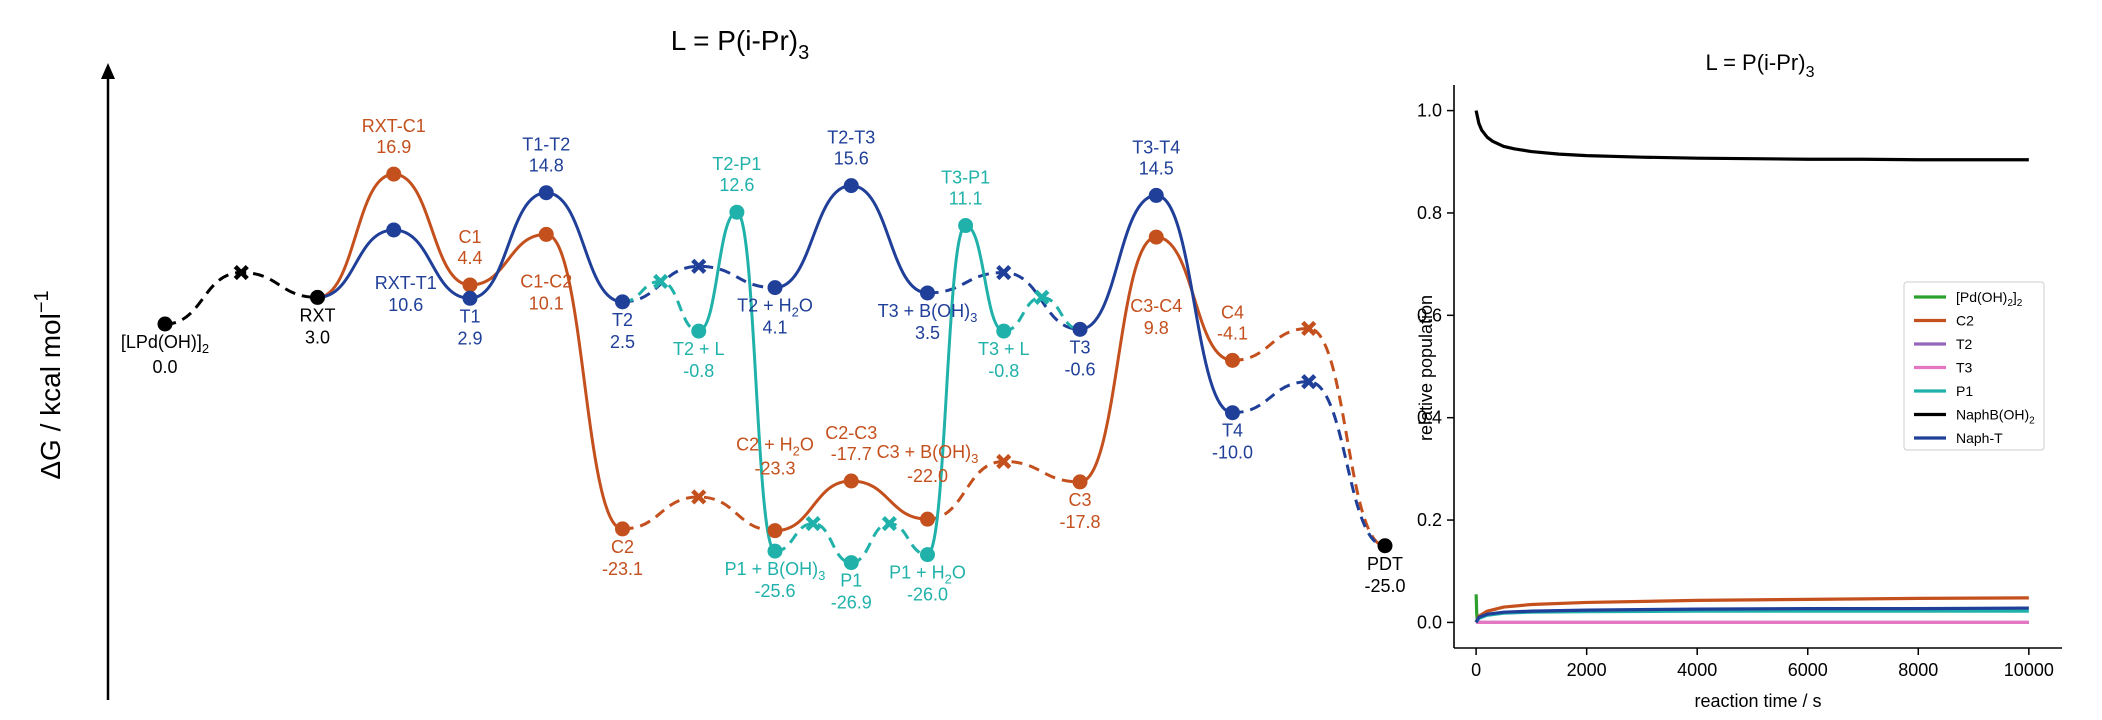  I want to click on state-label-c3_boh3: C3 + B(OH)3, so click(928, 454).